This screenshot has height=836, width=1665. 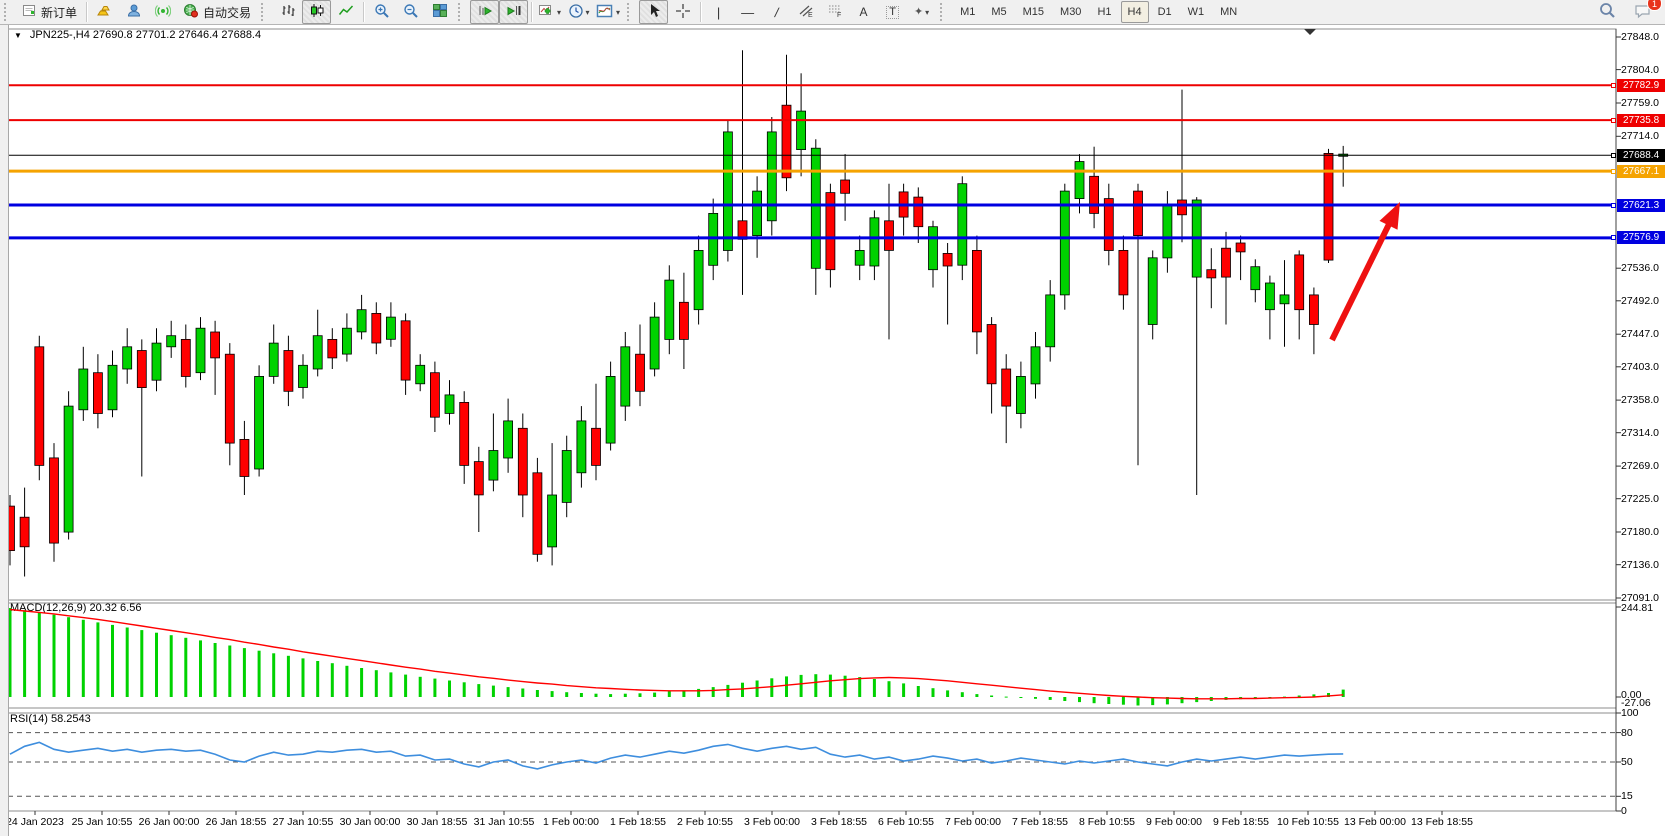 What do you see at coordinates (1375, 822) in the screenshot?
I see `time-axis-label: 13 Feb 00:00` at bounding box center [1375, 822].